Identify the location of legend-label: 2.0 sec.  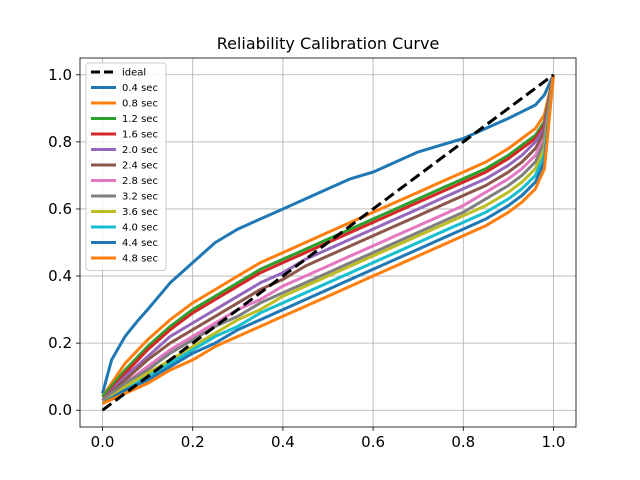
(140, 150).